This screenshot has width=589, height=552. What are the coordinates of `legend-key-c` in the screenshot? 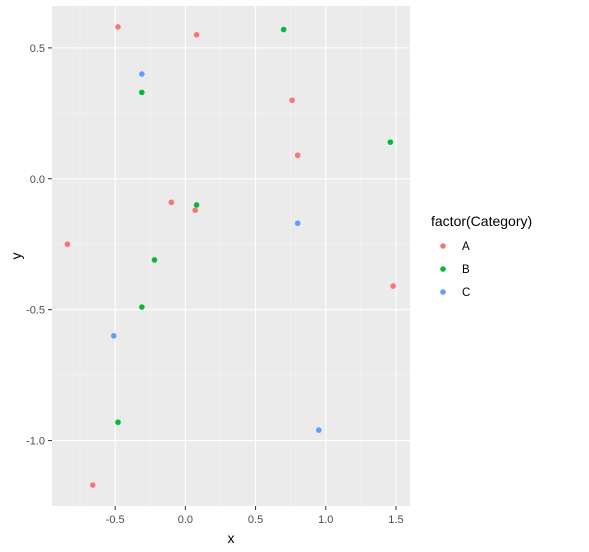 It's located at (443, 292).